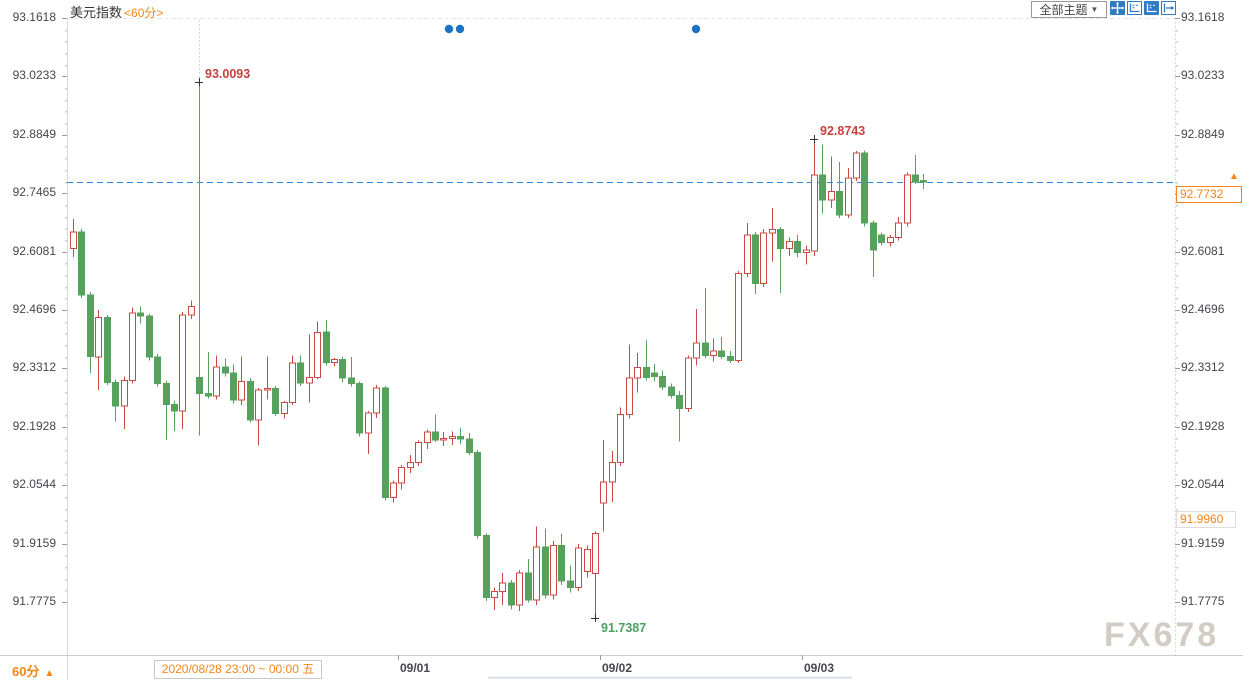 The width and height of the screenshot is (1243, 680). I want to click on auto-scale-button, so click(1151, 8).